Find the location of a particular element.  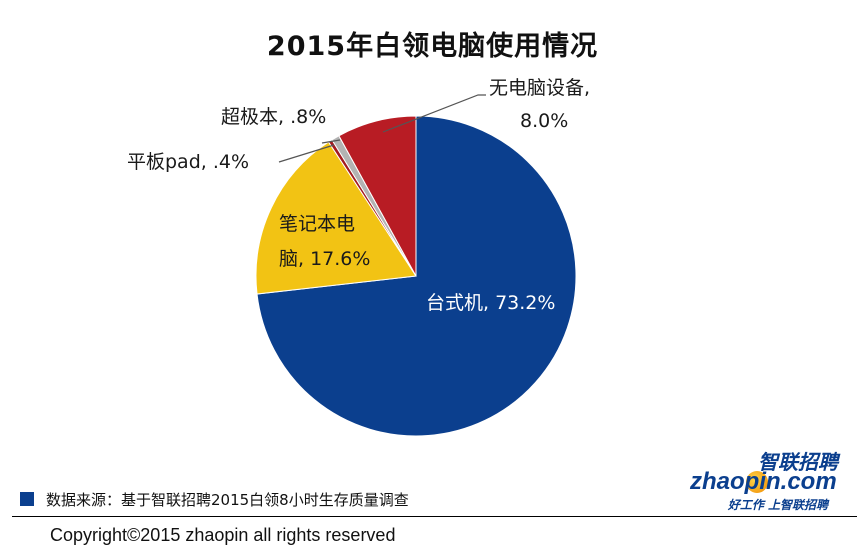

data-source: 数据来源：基于智联招聘2015白领8小时生存质量调查 is located at coordinates (214, 499).